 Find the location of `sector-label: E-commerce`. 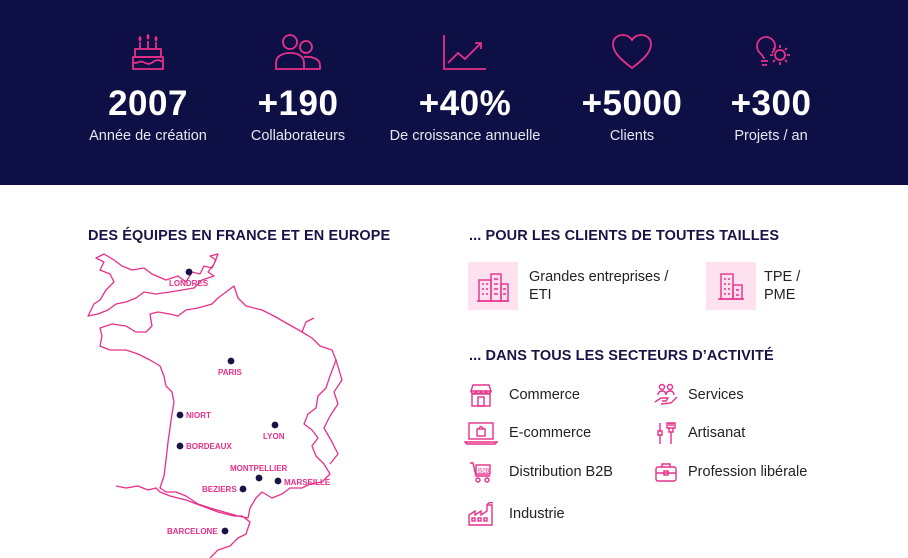

sector-label: E-commerce is located at coordinates (550, 433).